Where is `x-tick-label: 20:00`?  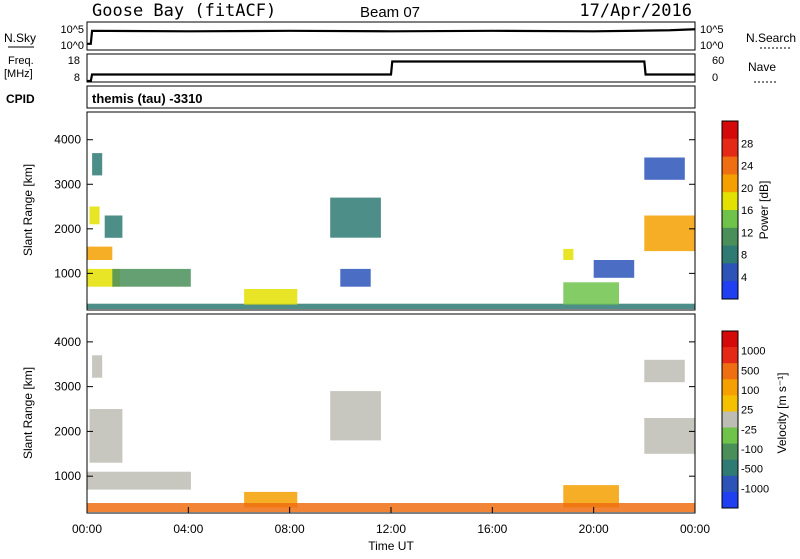 x-tick-label: 20:00 is located at coordinates (594, 529).